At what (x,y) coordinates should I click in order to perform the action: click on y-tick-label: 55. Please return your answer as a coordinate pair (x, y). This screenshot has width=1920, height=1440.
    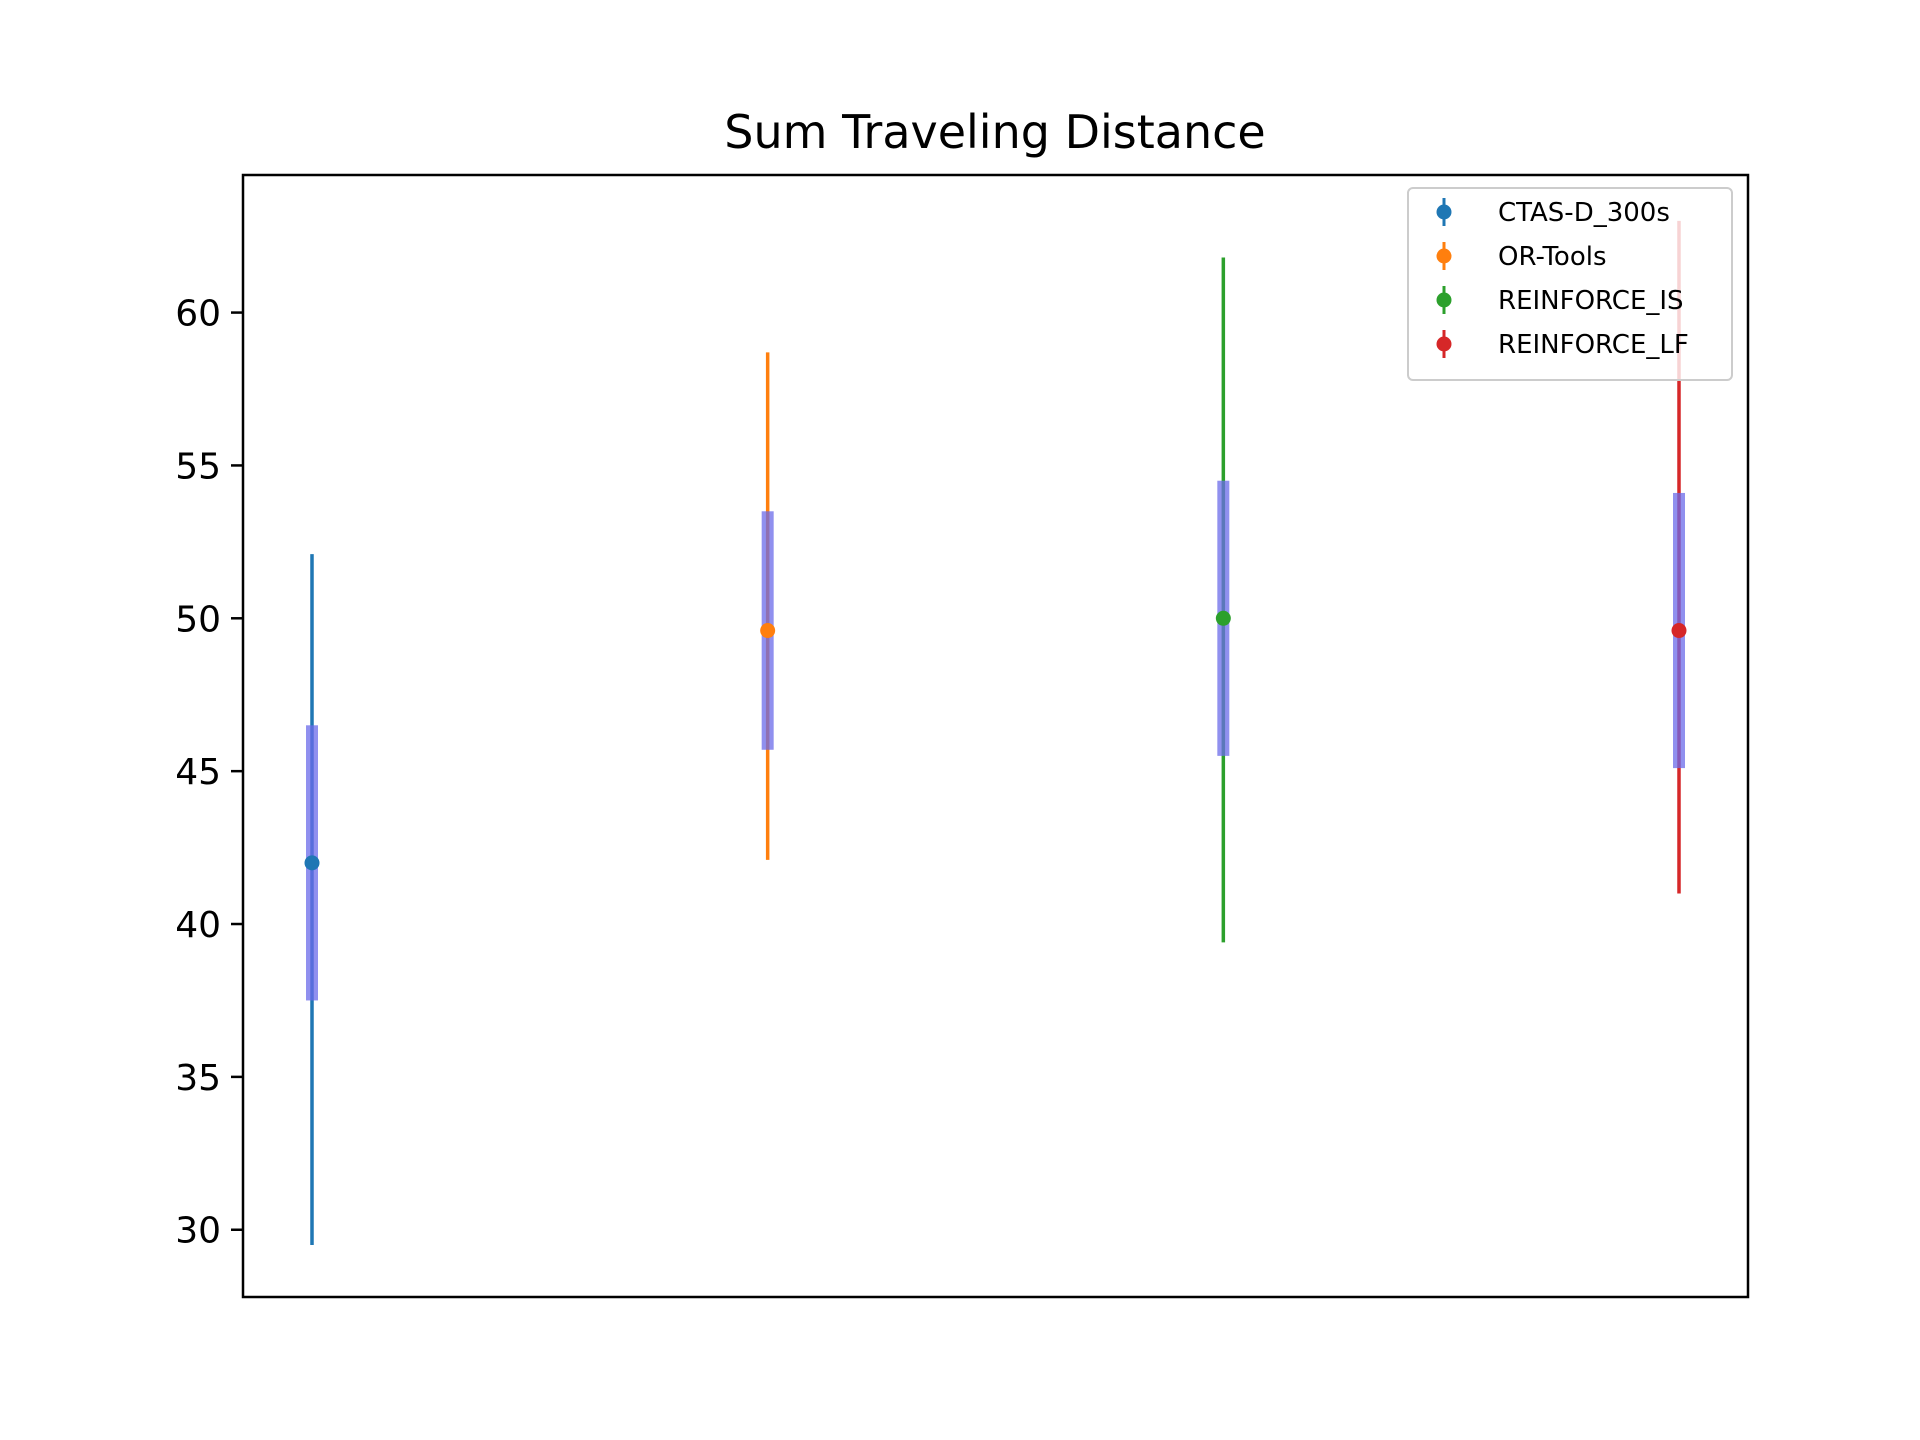
    Looking at the image, I should click on (198, 466).